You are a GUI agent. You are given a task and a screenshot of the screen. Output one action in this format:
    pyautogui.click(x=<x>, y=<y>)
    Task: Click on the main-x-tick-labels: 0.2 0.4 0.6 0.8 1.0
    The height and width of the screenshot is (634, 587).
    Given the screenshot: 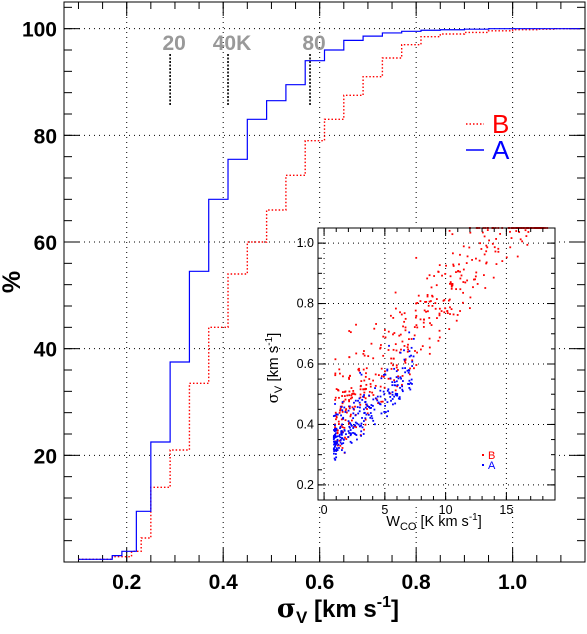 What is the action you would take?
    pyautogui.click(x=319, y=582)
    